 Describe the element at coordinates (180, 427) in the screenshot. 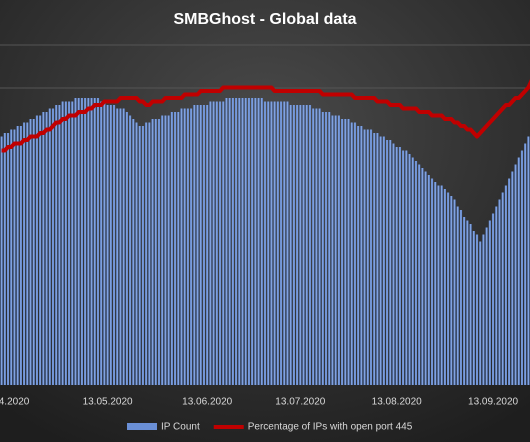

I see `legend-label: IP Count` at that location.